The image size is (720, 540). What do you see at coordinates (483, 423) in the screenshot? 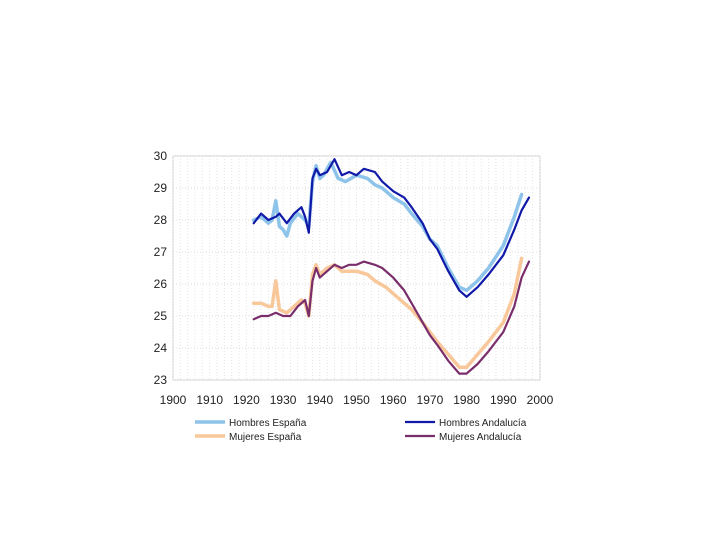
I see `legend-label: Hombres Andalucía` at bounding box center [483, 423].